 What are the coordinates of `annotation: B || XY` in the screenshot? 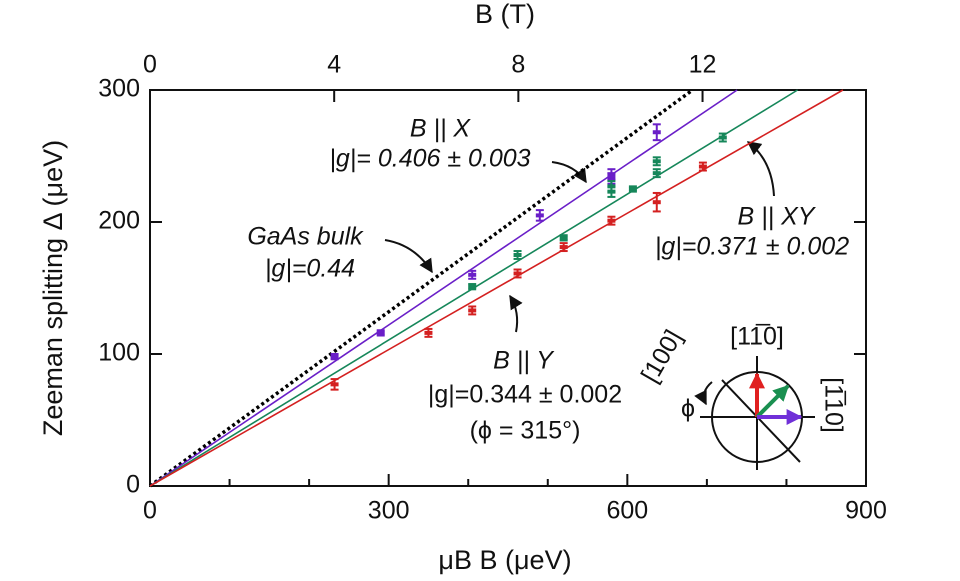 It's located at (777, 217).